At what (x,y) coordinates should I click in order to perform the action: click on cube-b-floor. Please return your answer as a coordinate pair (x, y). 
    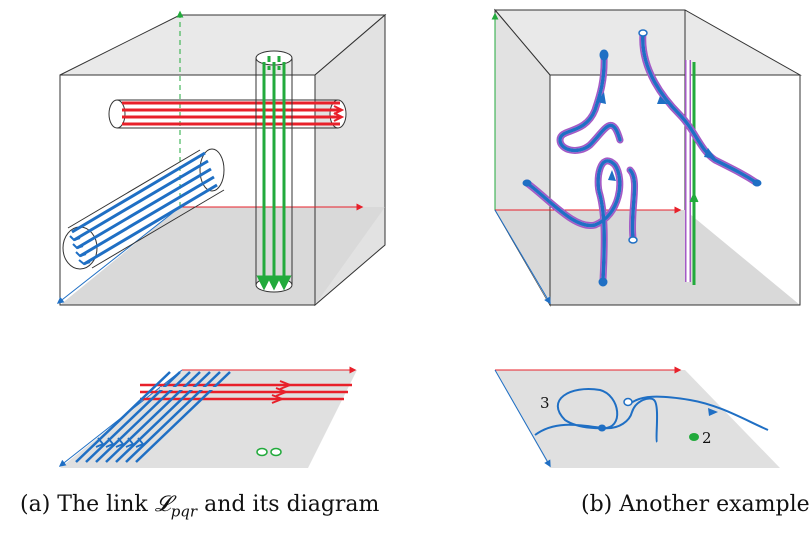
    Looking at the image, I should click on (647, 257).